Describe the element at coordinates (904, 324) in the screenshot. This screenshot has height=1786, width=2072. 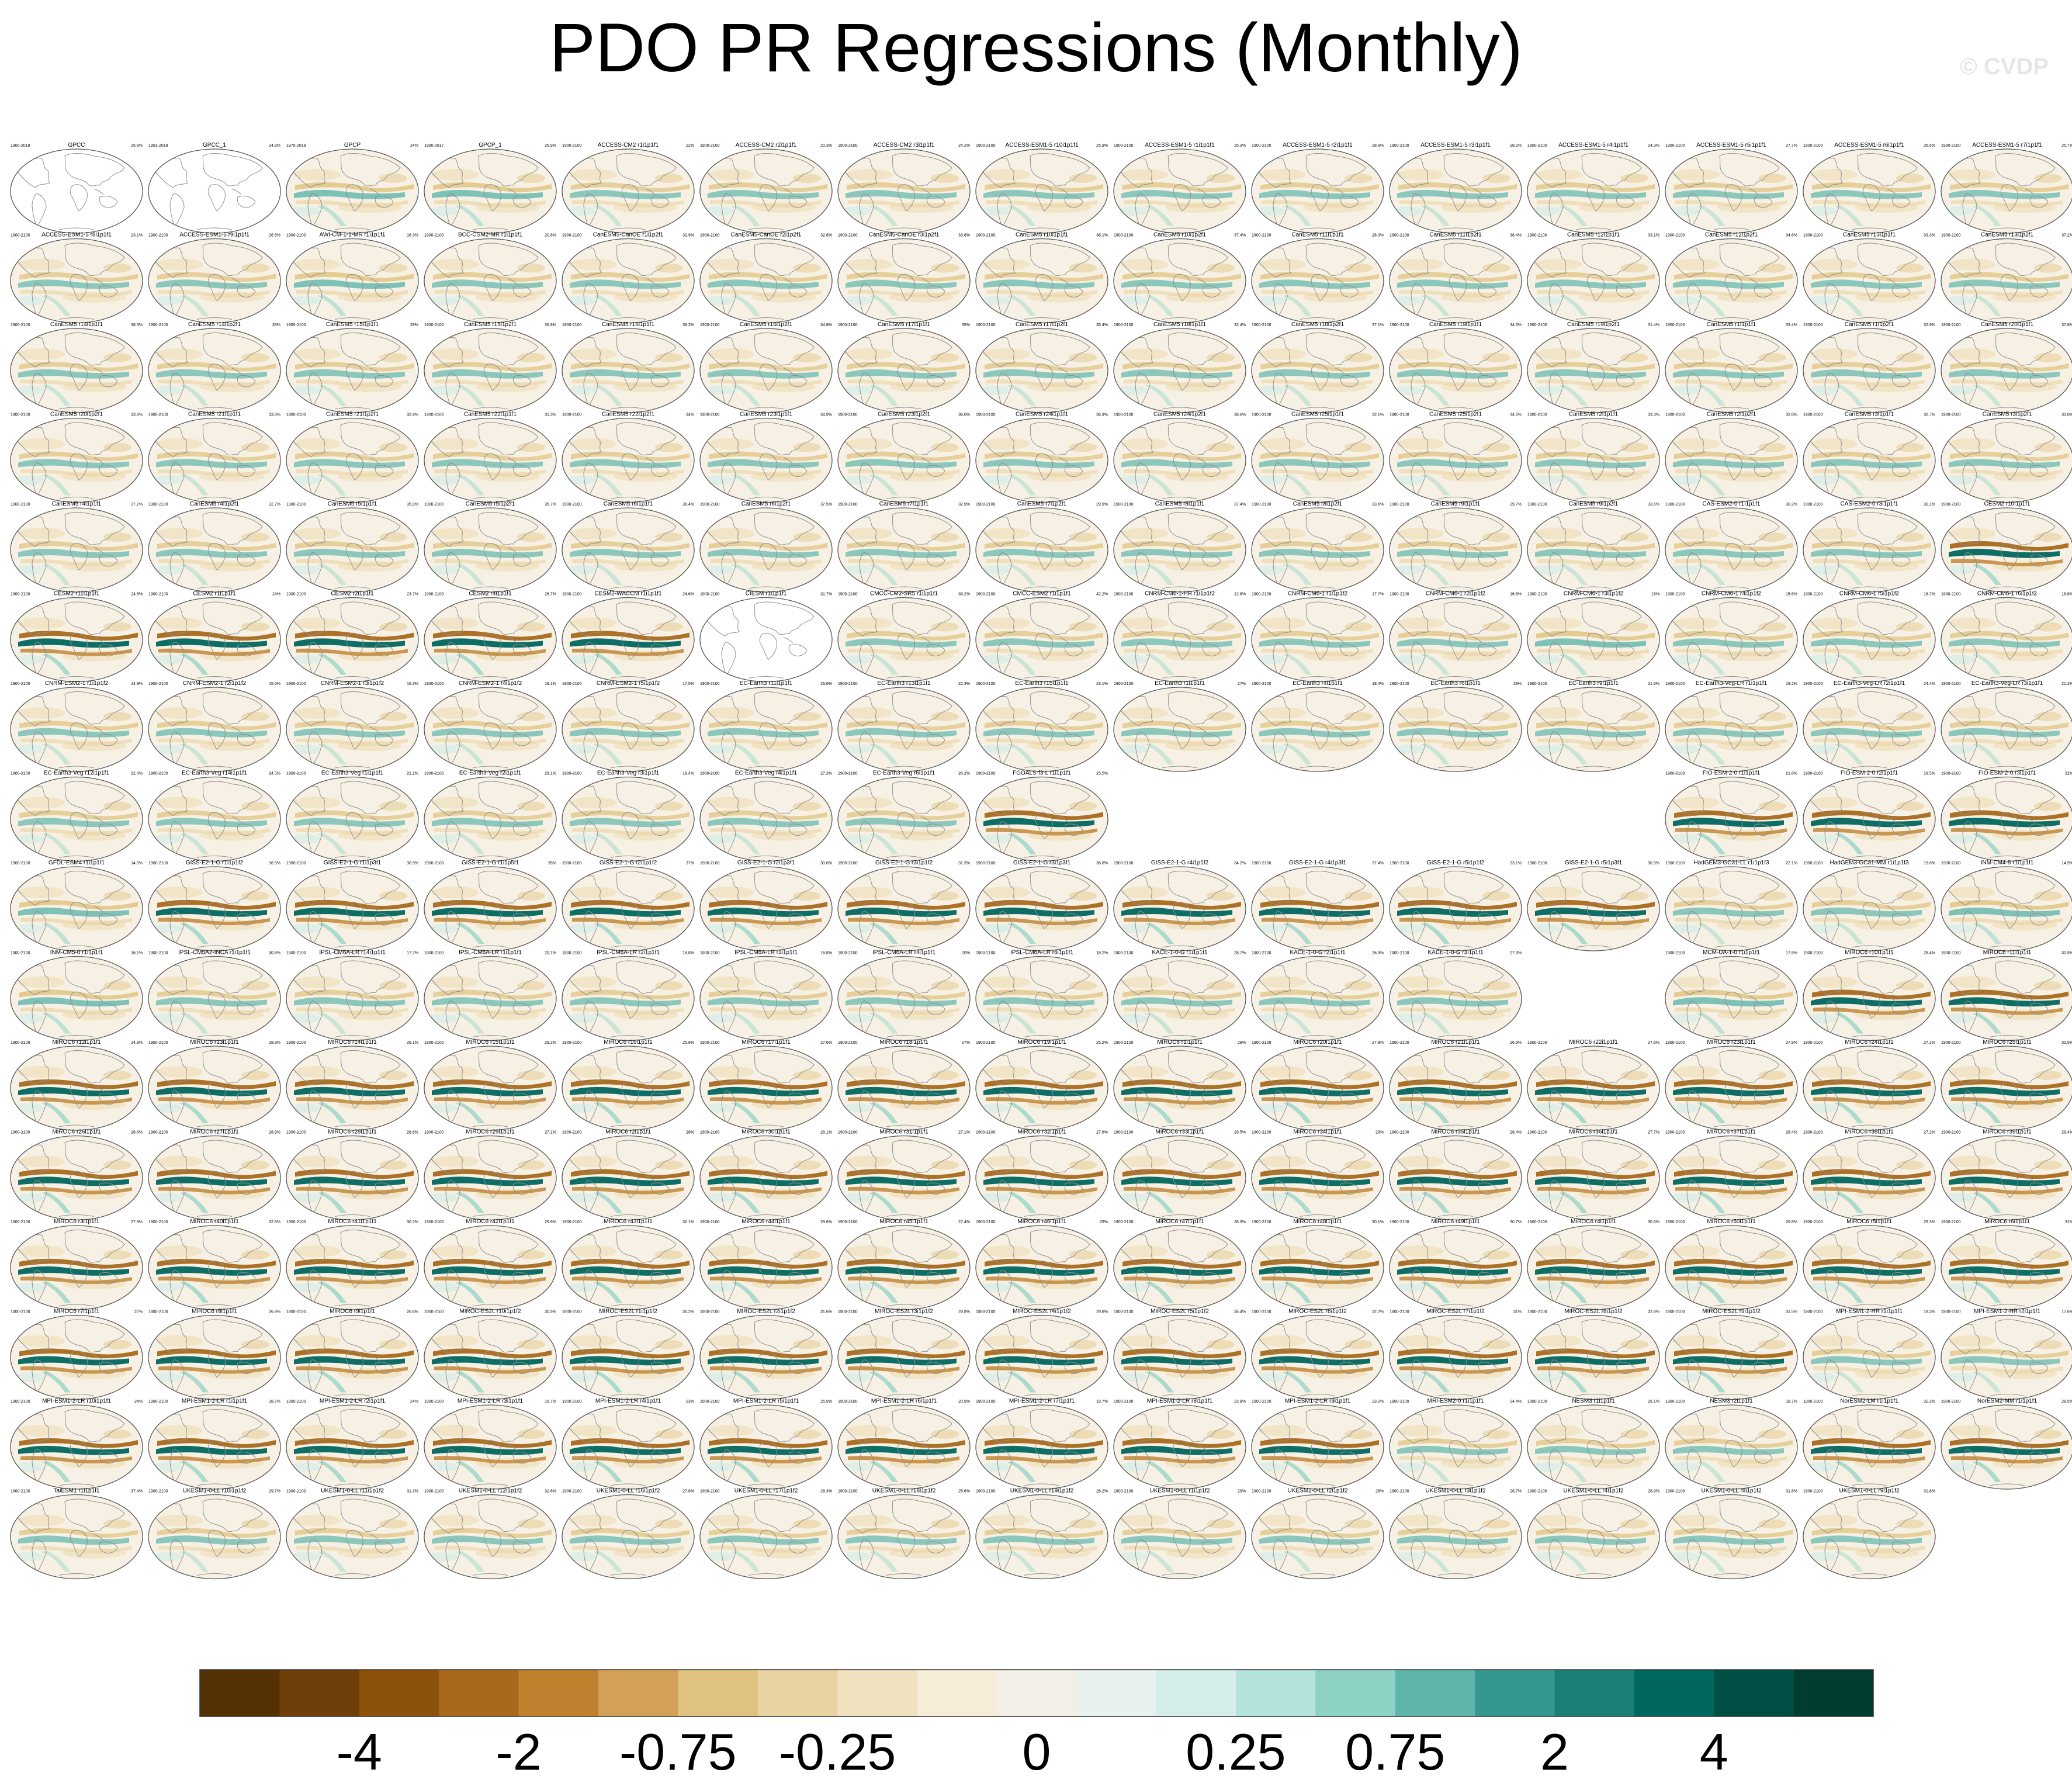
I see `panel-title: CanESM5 r17i1p1f1` at that location.